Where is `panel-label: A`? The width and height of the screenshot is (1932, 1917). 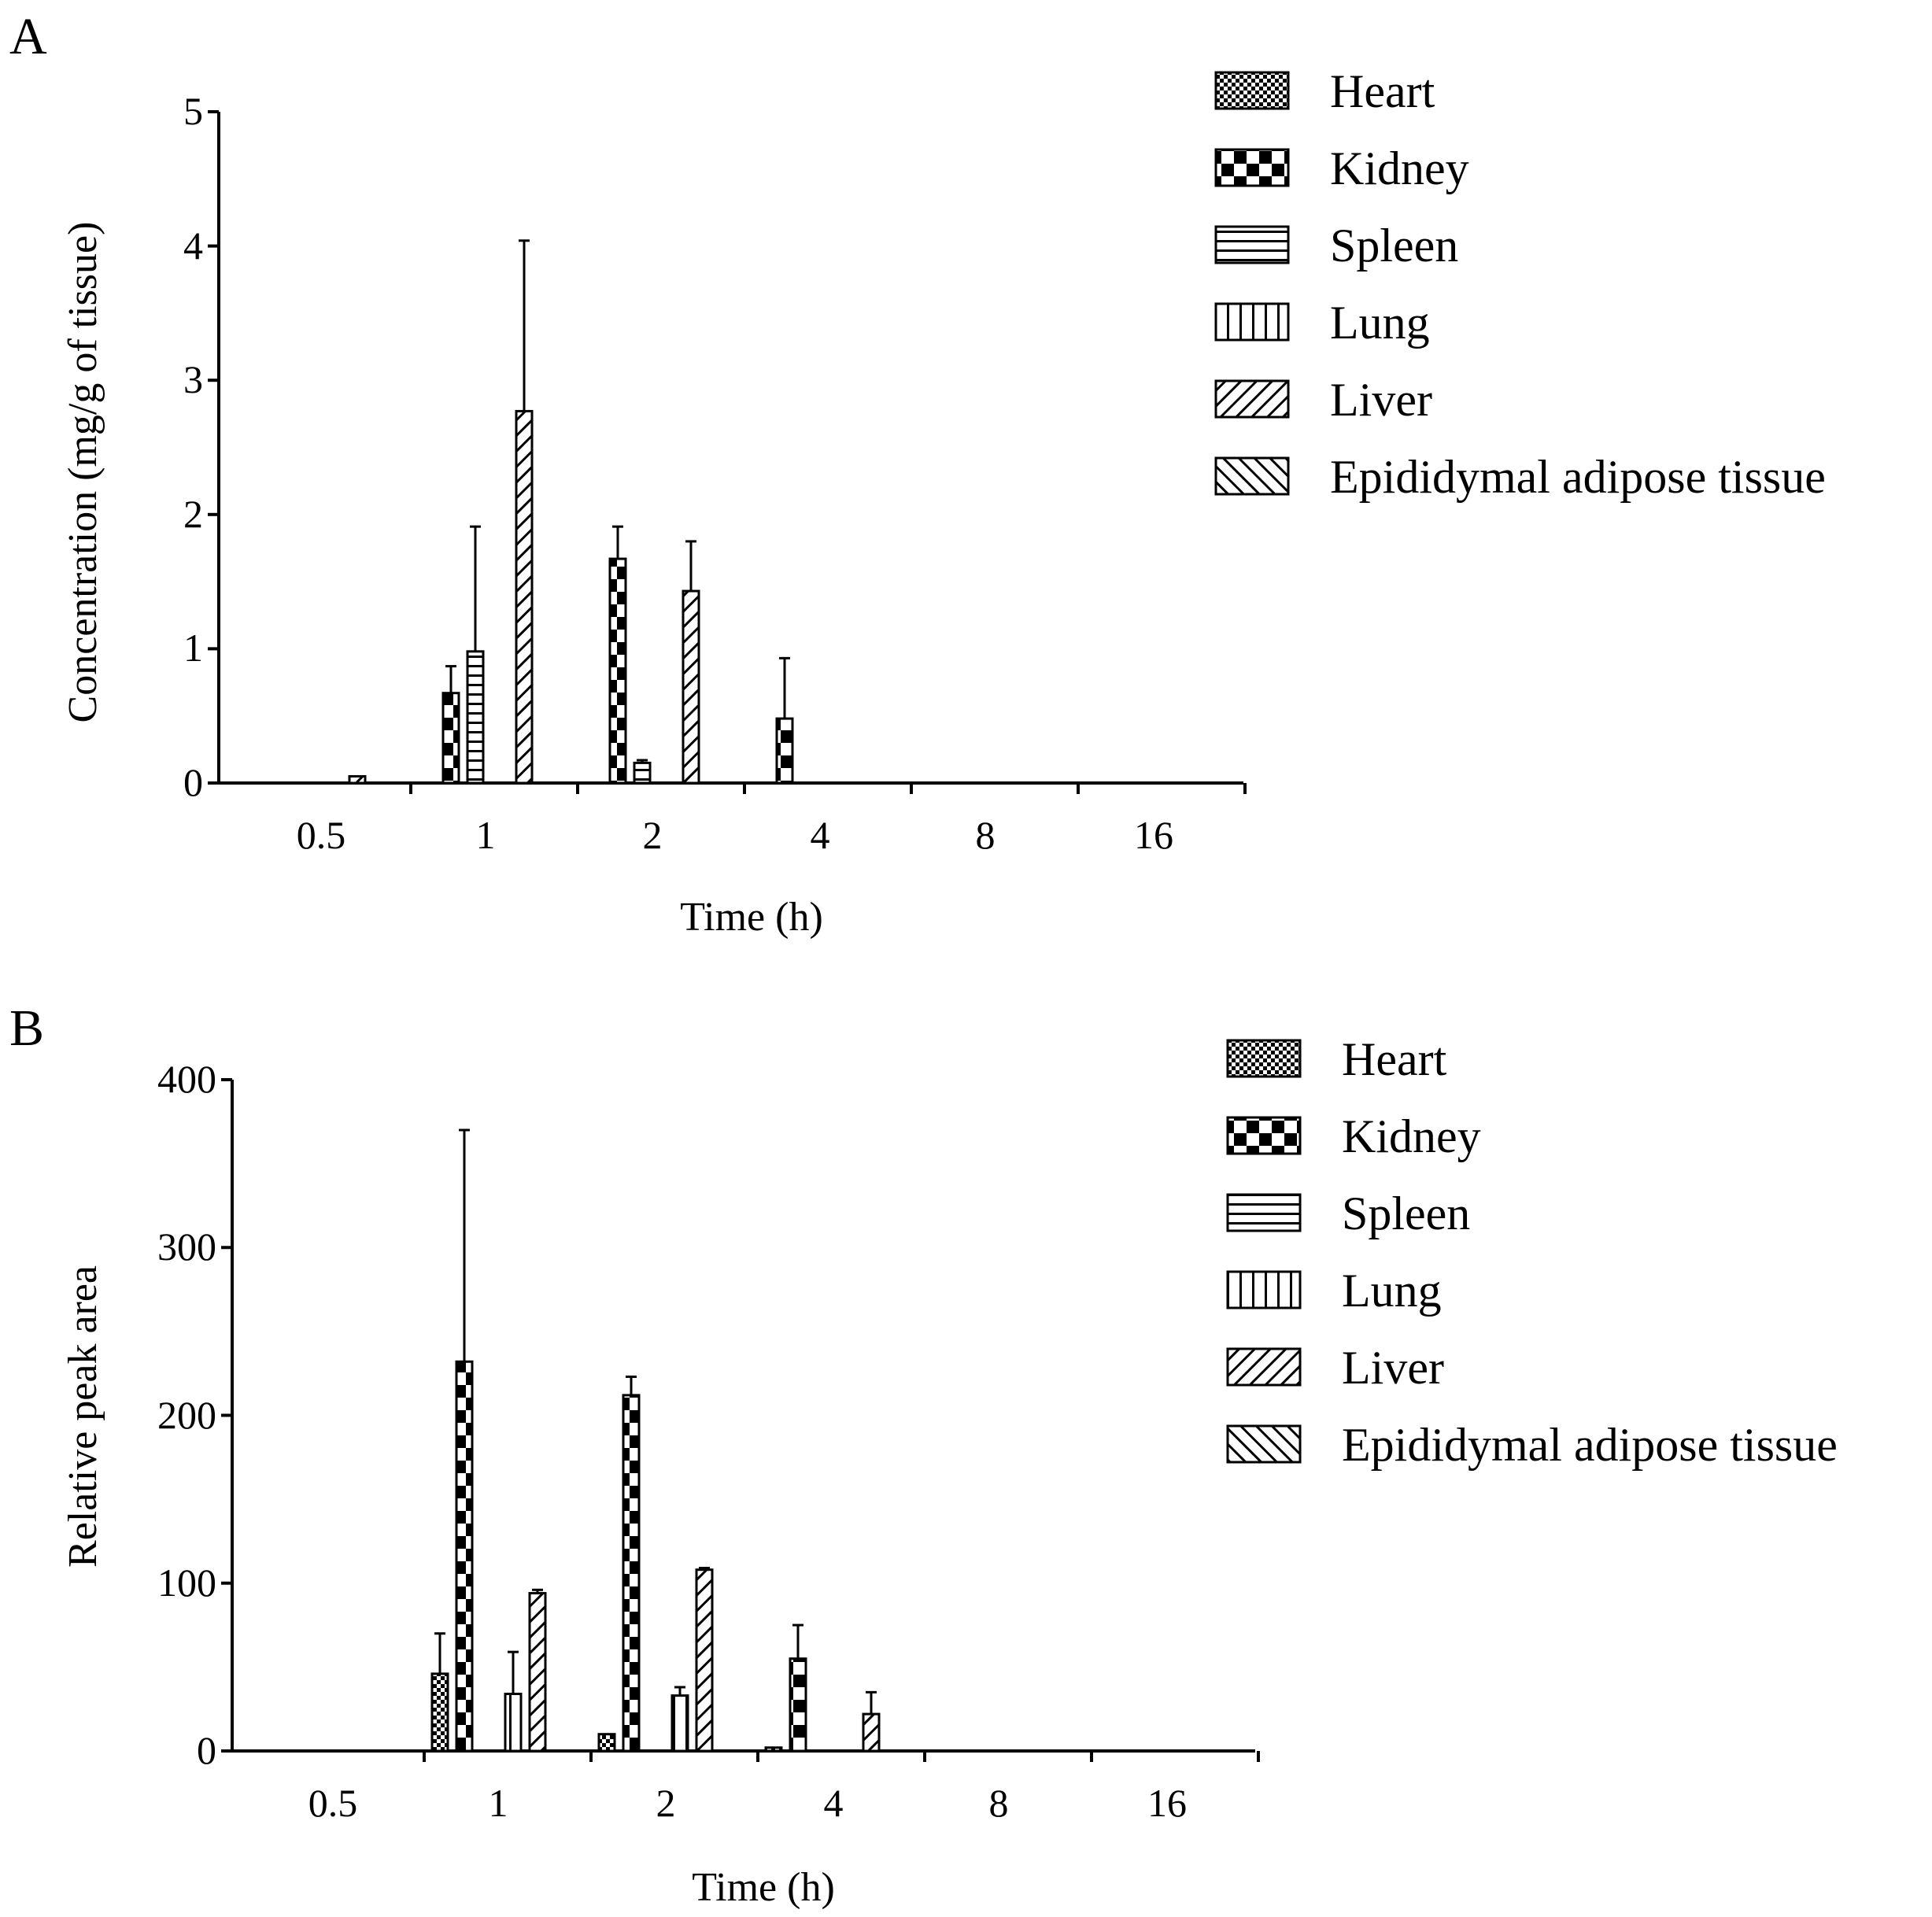 panel-label: A is located at coordinates (28, 36).